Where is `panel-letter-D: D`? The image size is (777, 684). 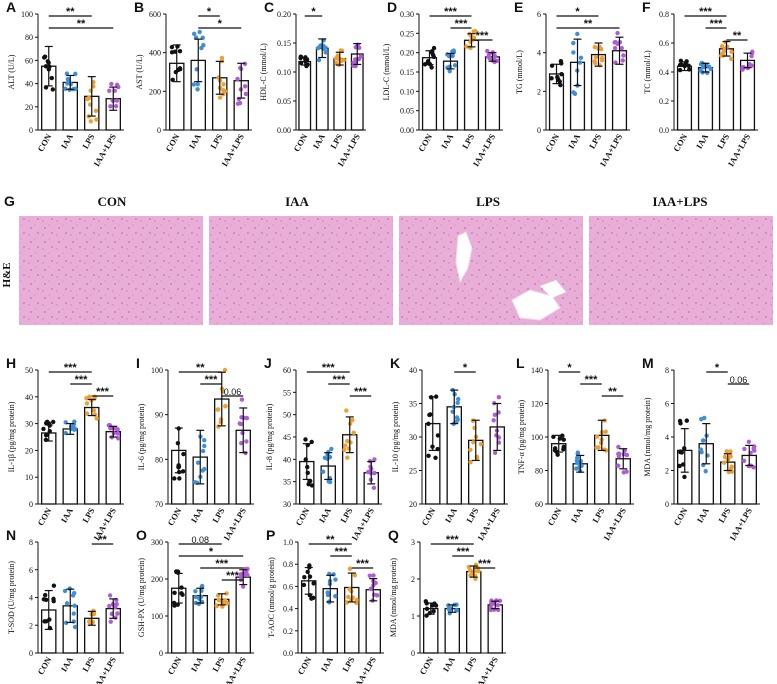 panel-letter-D: D is located at coordinates (392, 7).